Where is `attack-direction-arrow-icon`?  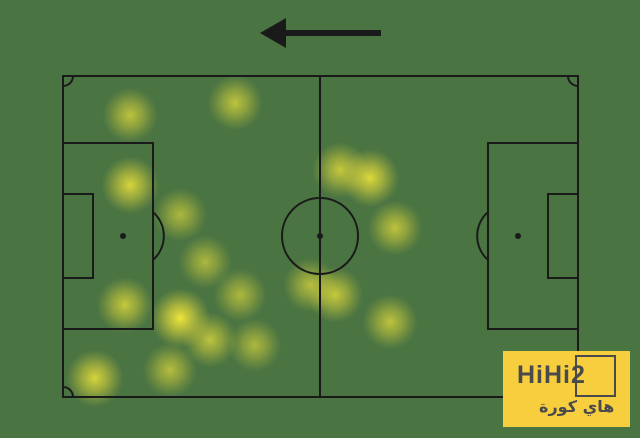
attack-direction-arrow-icon is located at coordinates (320, 33).